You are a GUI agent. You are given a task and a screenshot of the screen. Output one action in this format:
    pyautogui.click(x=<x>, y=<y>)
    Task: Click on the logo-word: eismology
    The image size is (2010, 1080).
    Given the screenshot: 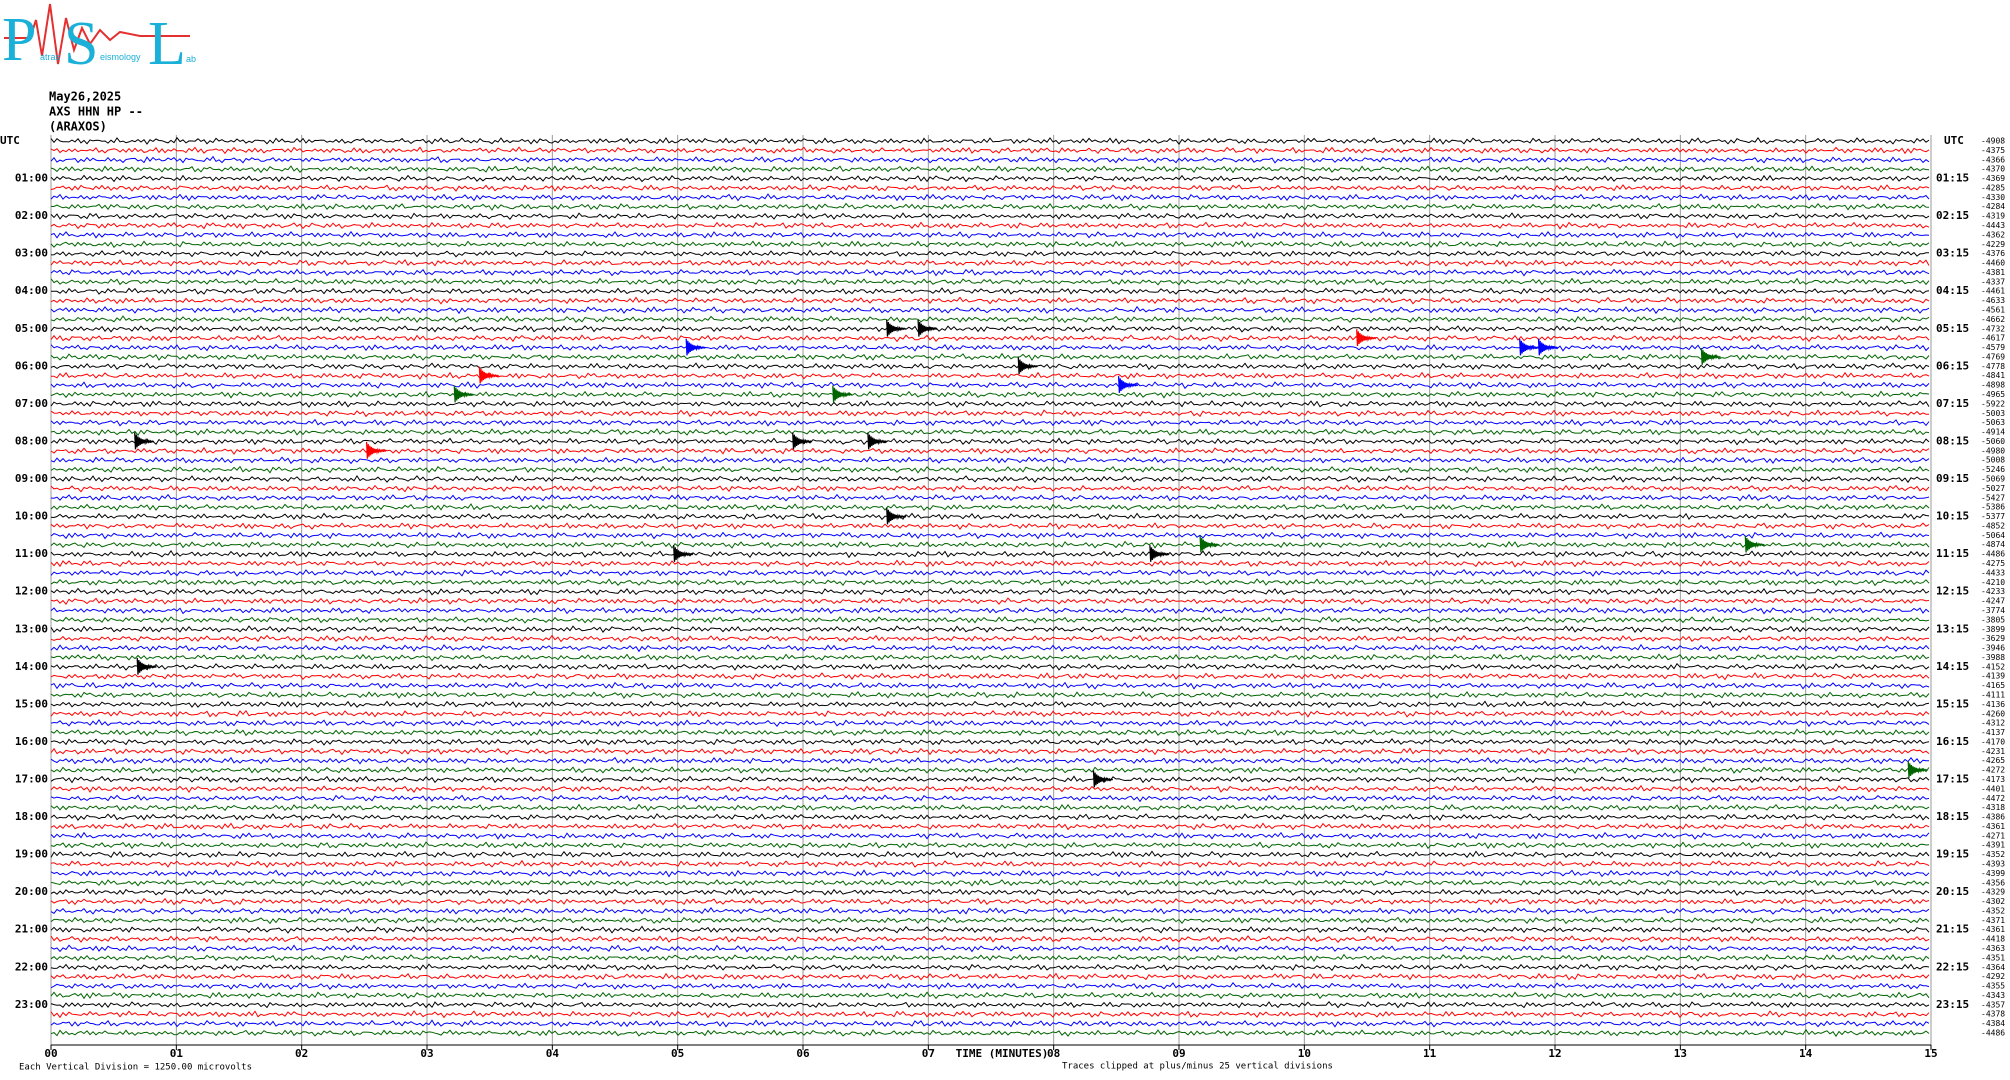 What is the action you would take?
    pyautogui.click(x=120, y=57)
    